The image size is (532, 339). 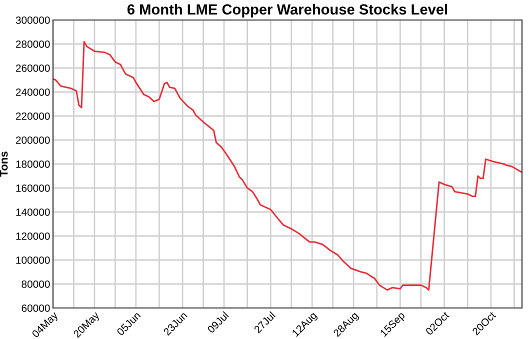 What do you see at coordinates (33, 92) in the screenshot?
I see `y-tick-label: 240000` at bounding box center [33, 92].